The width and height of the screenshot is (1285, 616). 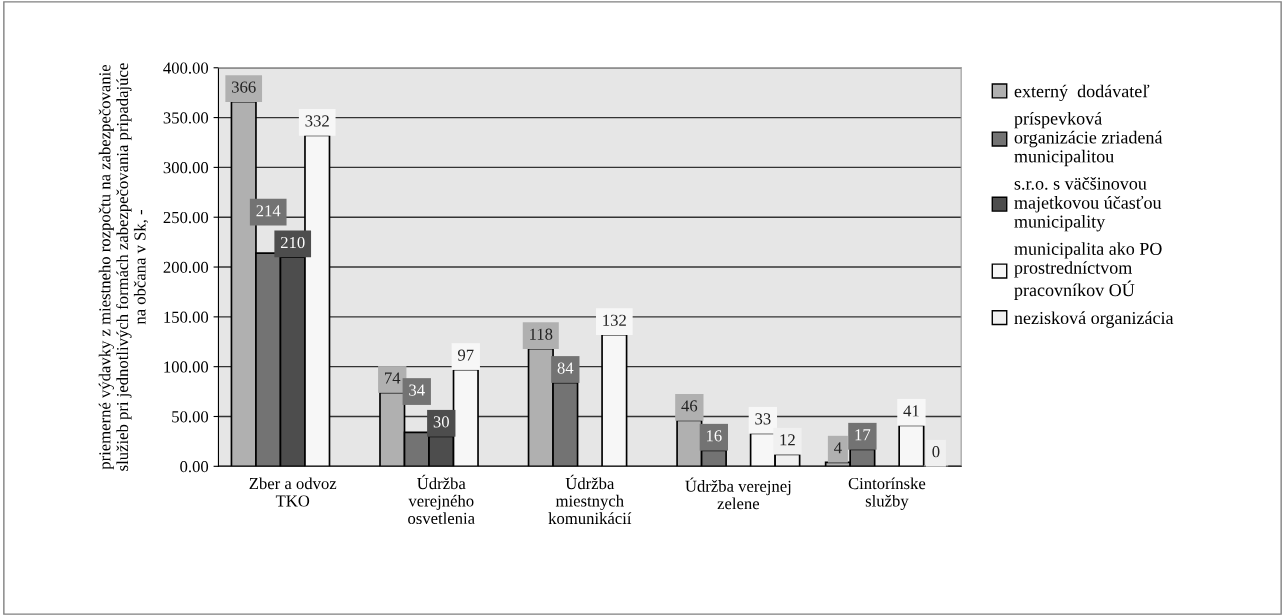 What do you see at coordinates (186, 217) in the screenshot?
I see `y-tick-label: 250.00` at bounding box center [186, 217].